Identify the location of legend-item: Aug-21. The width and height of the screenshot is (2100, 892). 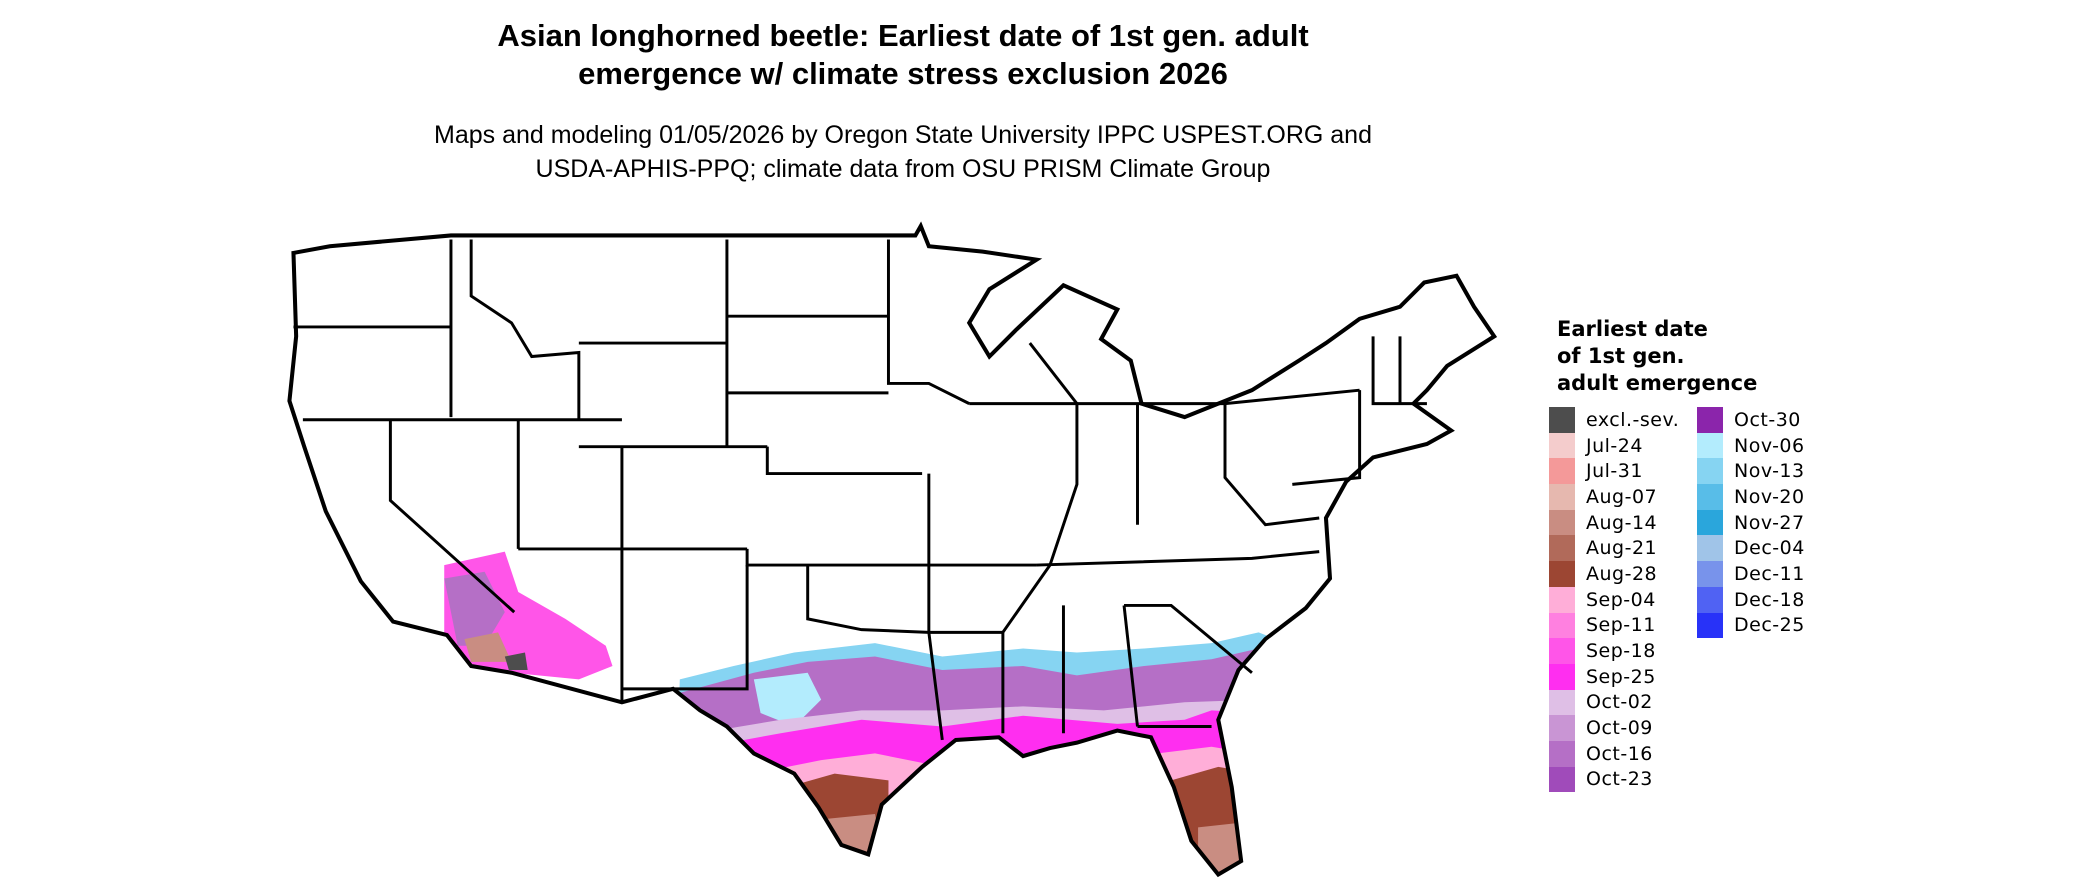
(1614, 548).